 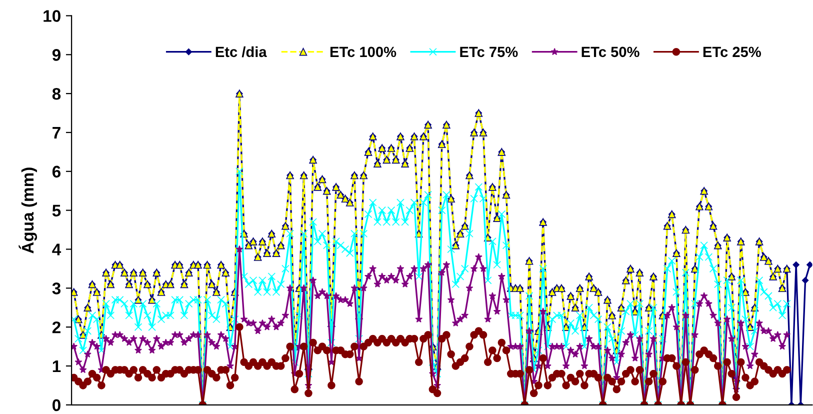 What do you see at coordinates (489, 52) in the screenshot?
I see `legend-label: ETc 75%` at bounding box center [489, 52].